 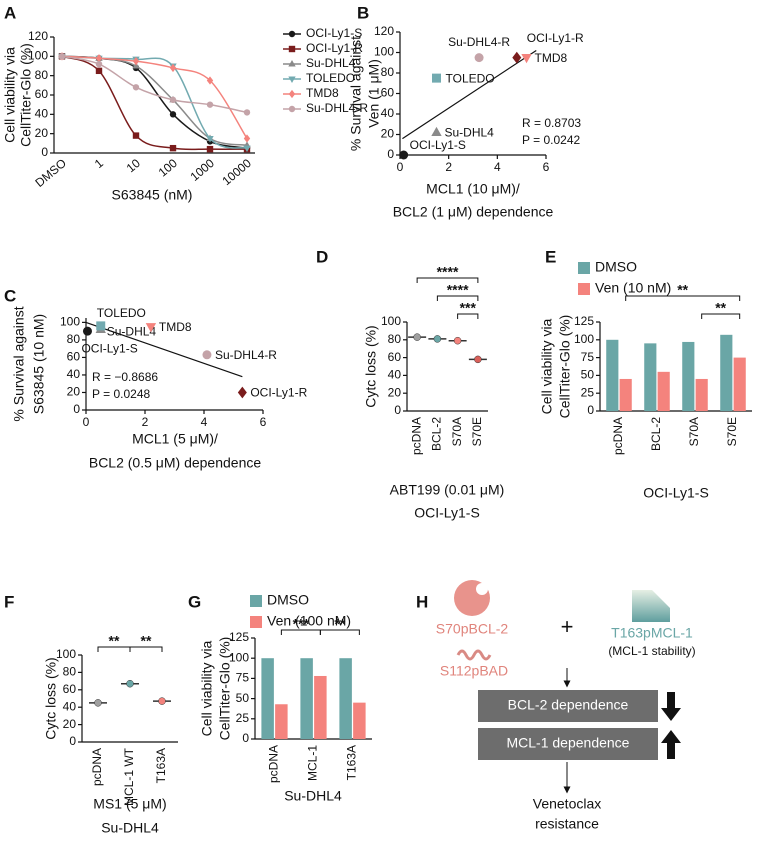 I want to click on panel-letter: C, so click(x=10, y=295).